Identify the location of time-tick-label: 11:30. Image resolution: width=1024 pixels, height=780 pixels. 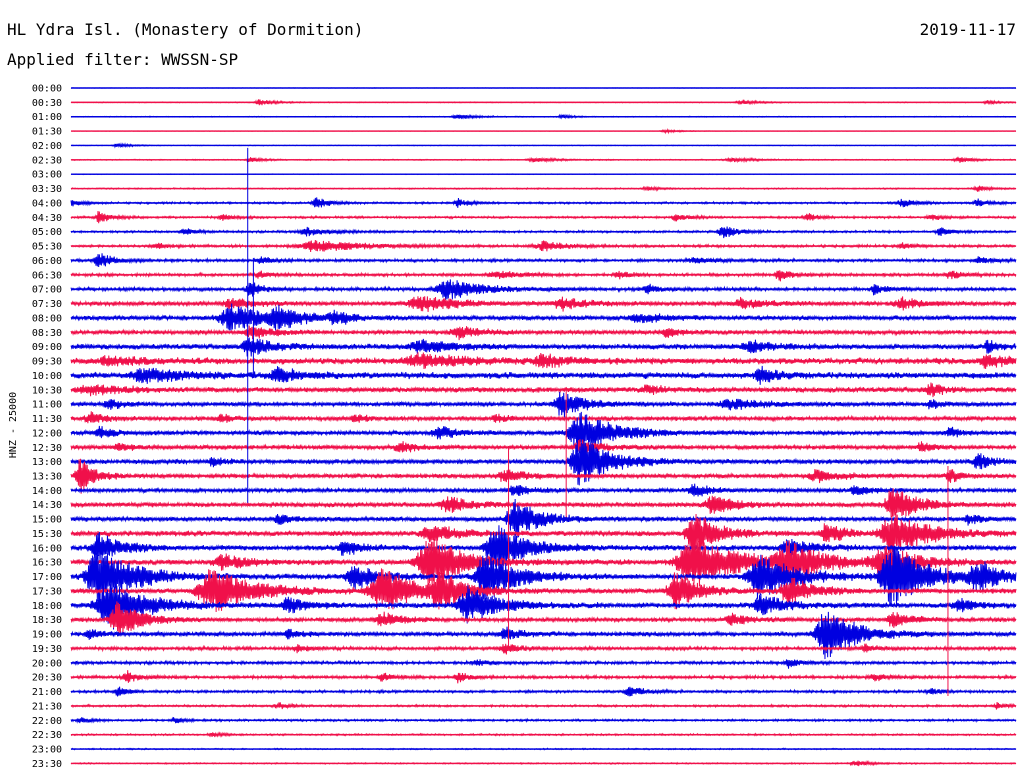
(47, 419).